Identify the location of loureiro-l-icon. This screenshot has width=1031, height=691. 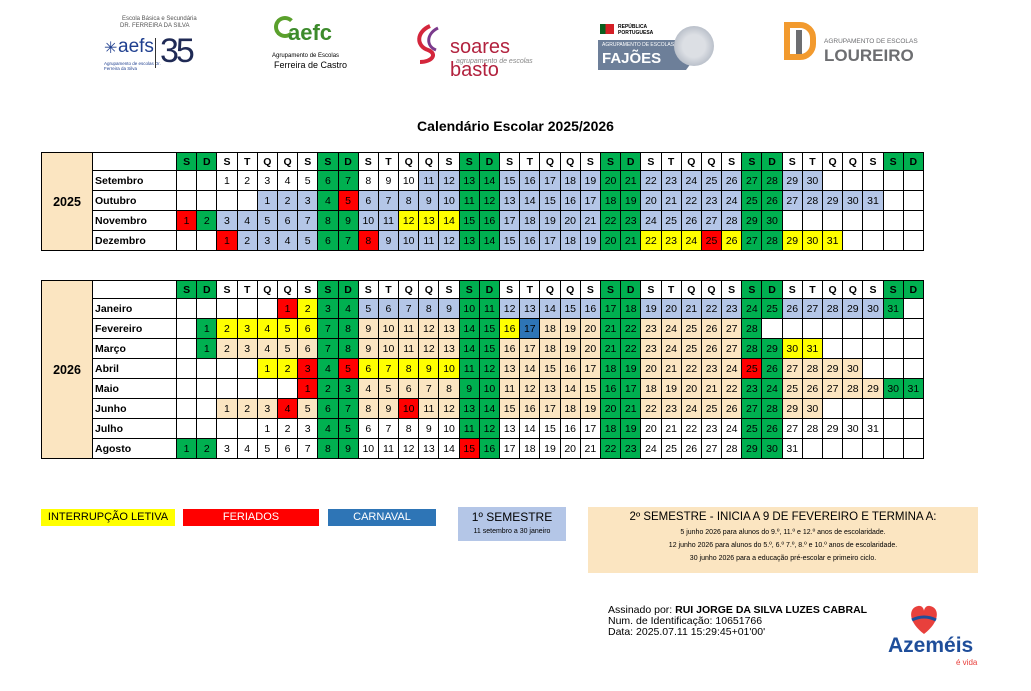
(799, 42).